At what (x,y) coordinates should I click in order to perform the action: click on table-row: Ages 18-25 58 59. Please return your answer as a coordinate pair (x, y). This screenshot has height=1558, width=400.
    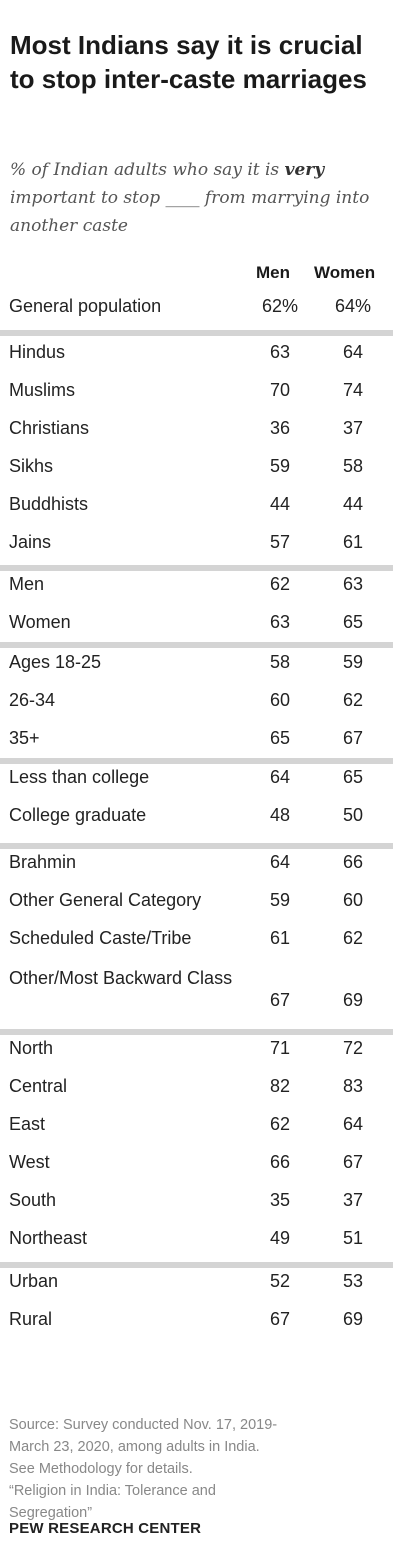
    Looking at the image, I should click on (200, 670).